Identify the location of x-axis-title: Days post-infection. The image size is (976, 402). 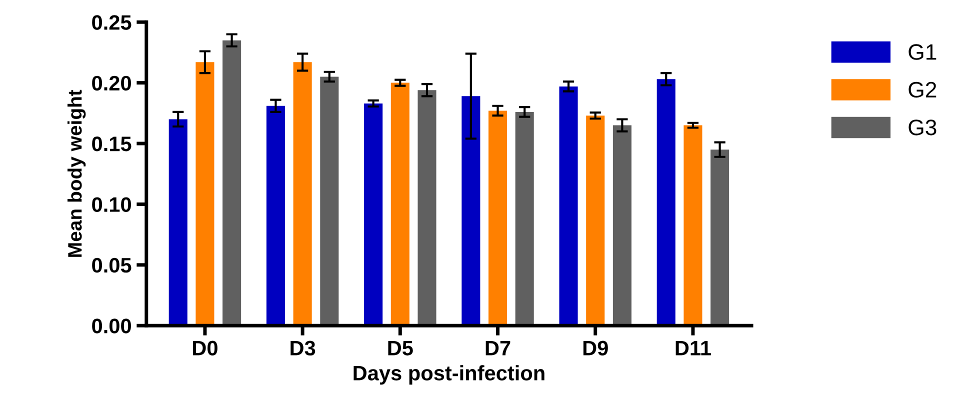
(449, 375).